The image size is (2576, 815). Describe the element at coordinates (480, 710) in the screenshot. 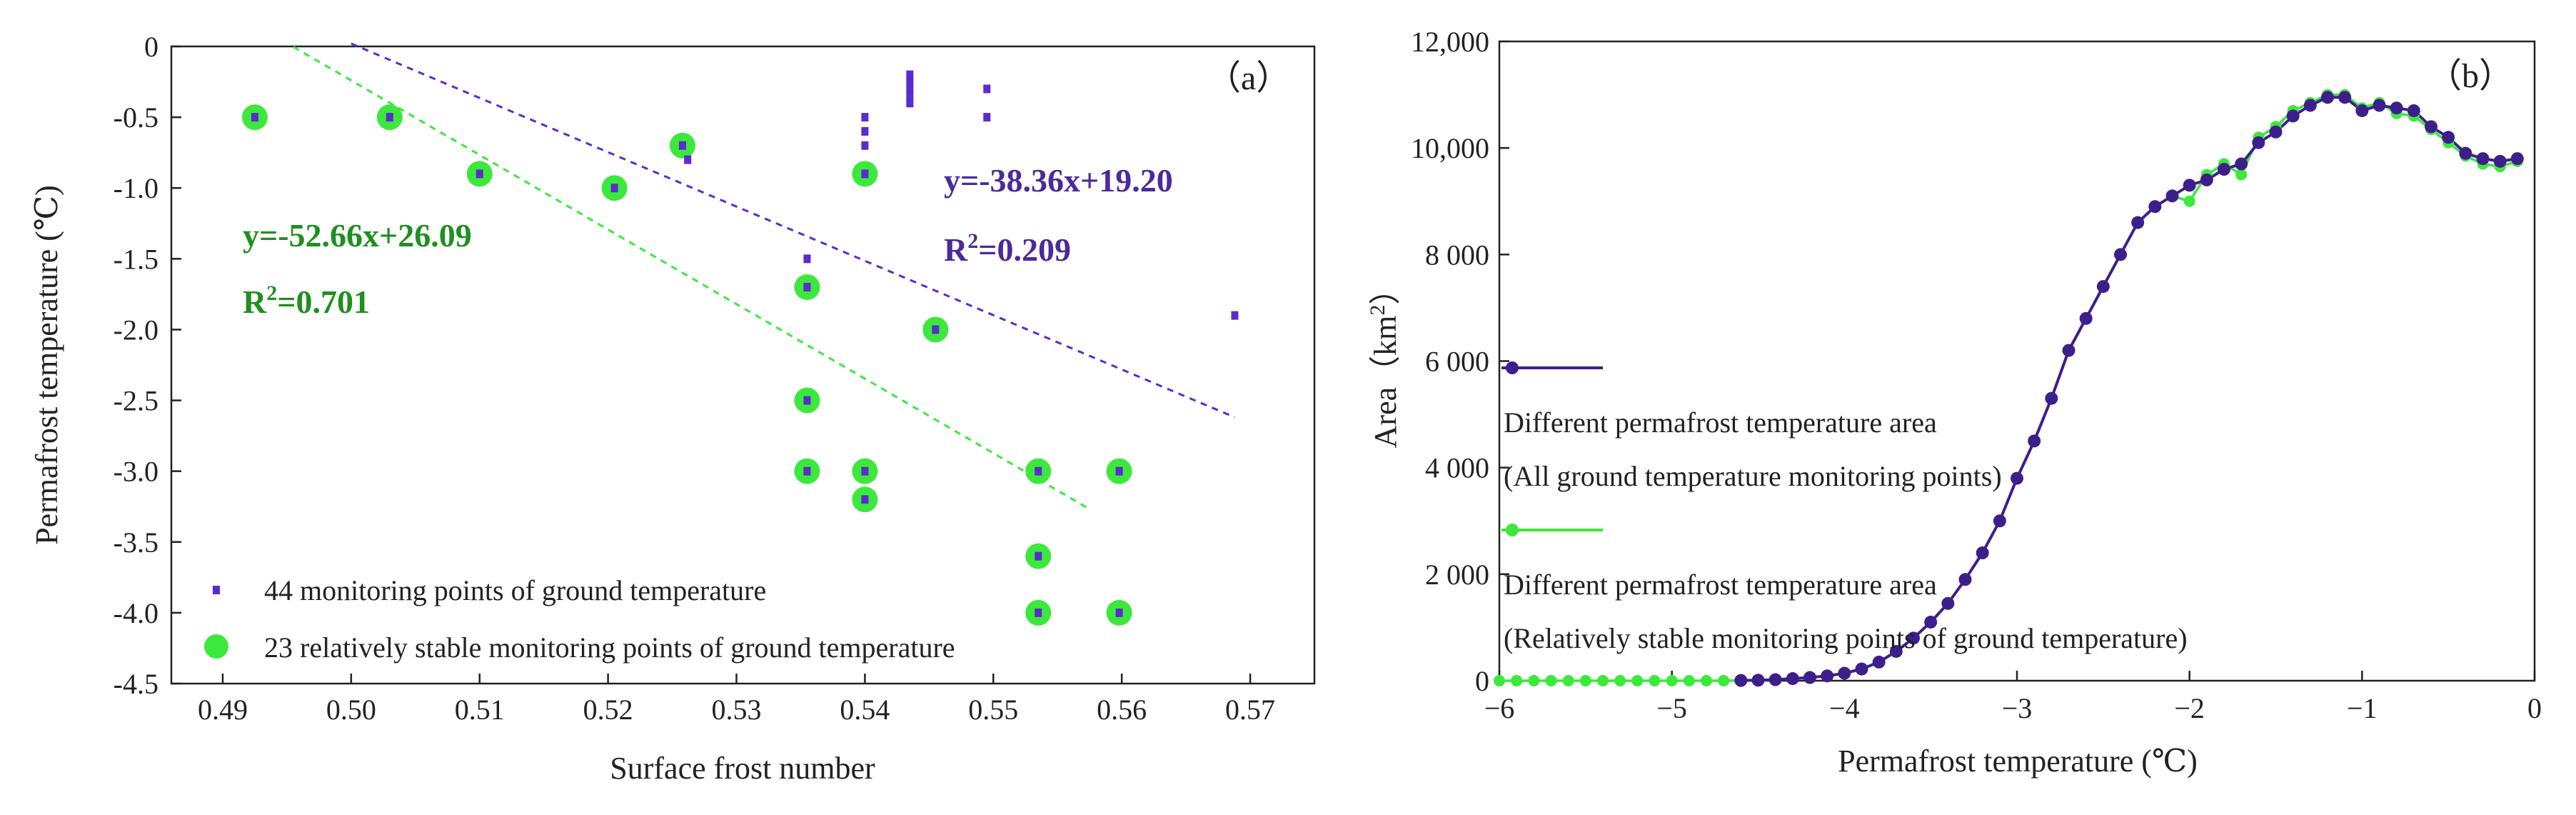

I see `x-tick-label: 0.51` at that location.